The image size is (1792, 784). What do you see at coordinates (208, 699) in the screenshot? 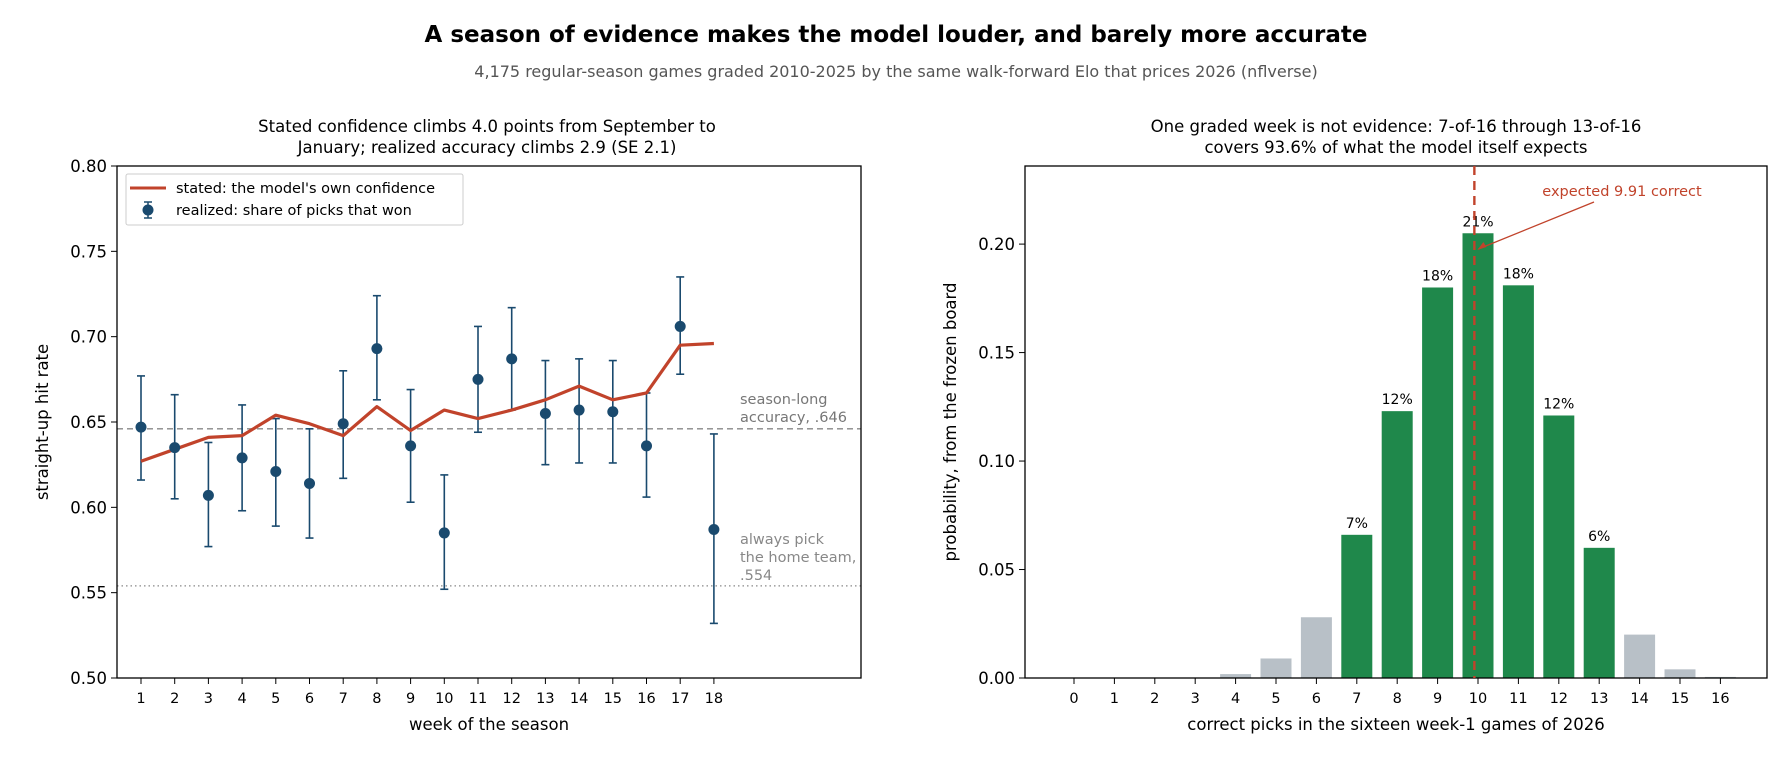
I see `left-x-tick-label: 3` at bounding box center [208, 699].